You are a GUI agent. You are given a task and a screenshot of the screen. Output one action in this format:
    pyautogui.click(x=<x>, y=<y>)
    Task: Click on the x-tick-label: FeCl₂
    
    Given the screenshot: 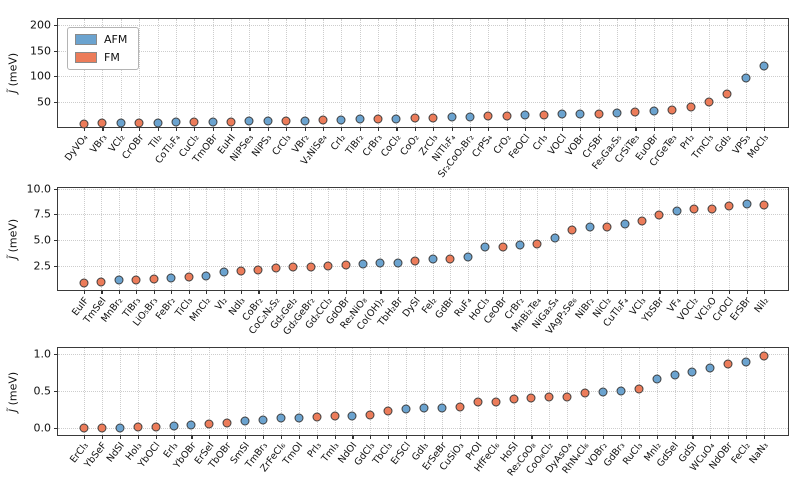 What is the action you would take?
    pyautogui.click(x=741, y=453)
    